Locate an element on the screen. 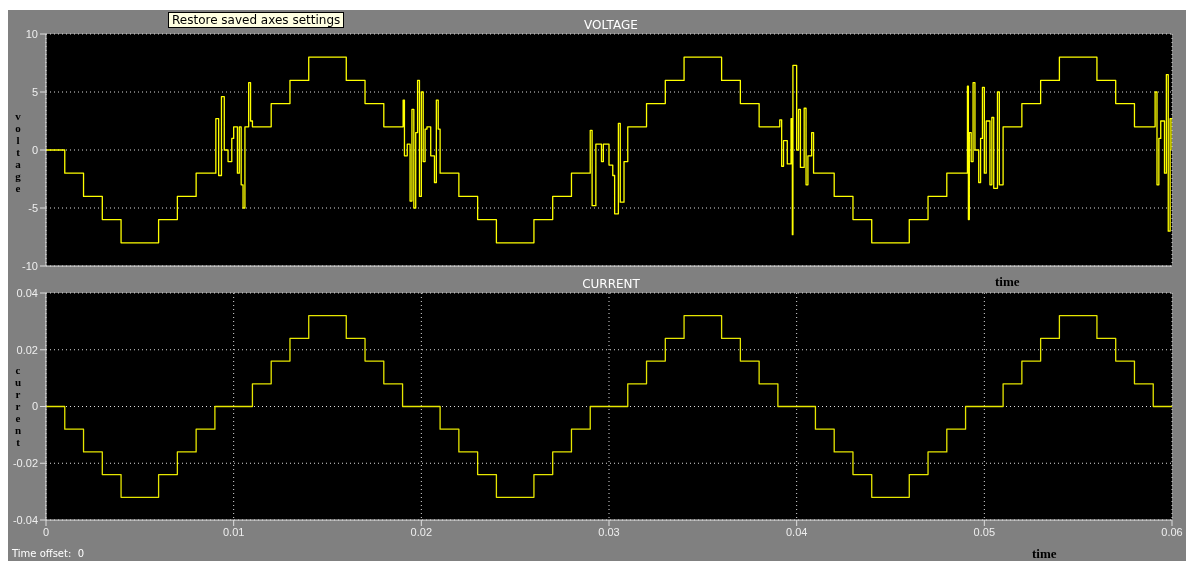 This screenshot has height=561, width=1194. y-tick-label: -0.02 is located at coordinates (25, 463).